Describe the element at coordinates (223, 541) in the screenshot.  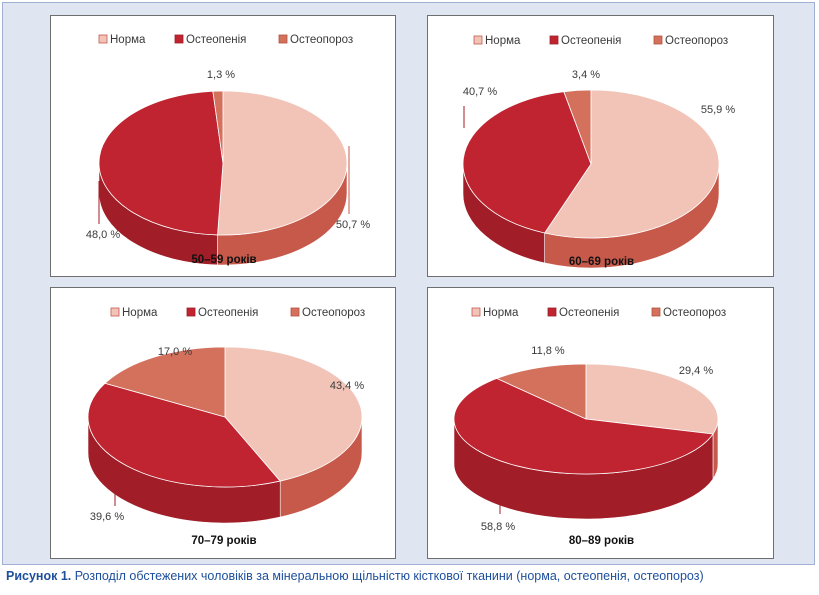
I see `chart-title: 70–79 років` at that location.